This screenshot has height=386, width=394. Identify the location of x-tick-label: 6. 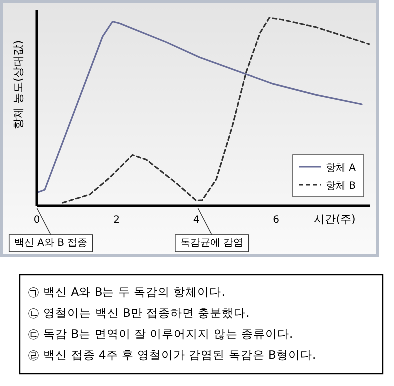
(276, 220).